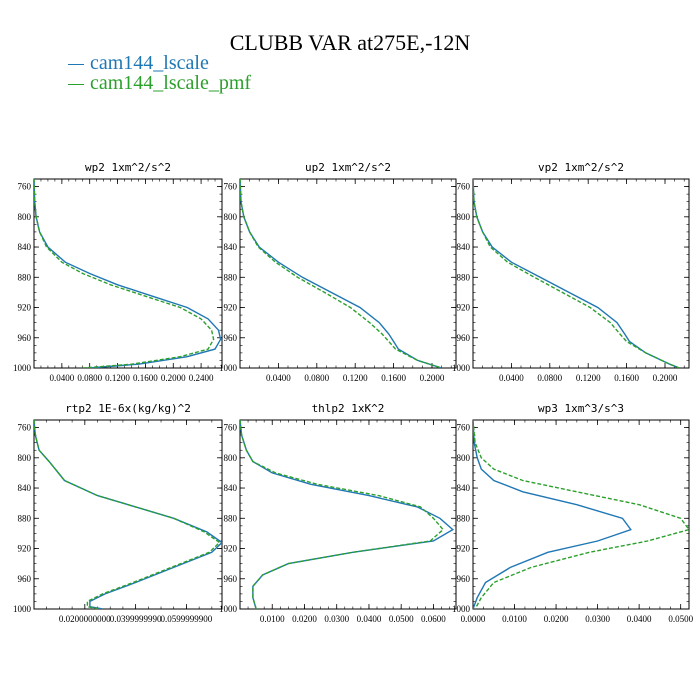 The image size is (700, 700). What do you see at coordinates (581, 408) in the screenshot?
I see `panel-title-wp3: wp3 1xm^3/s^3` at bounding box center [581, 408].